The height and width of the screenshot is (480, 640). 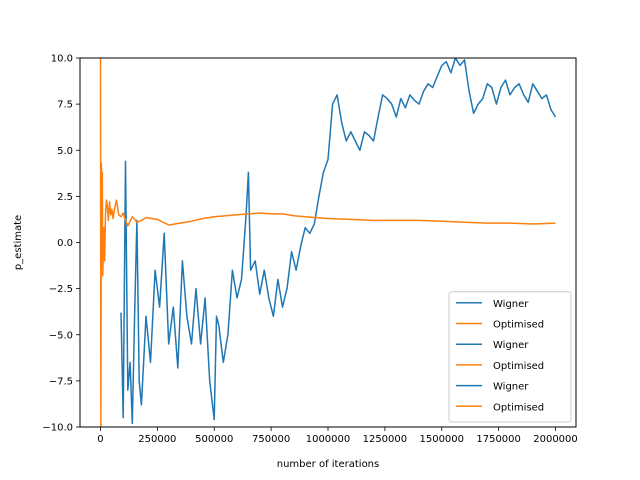 What do you see at coordinates (61, 289) in the screenshot?
I see `y-tick-label: −2.5` at bounding box center [61, 289].